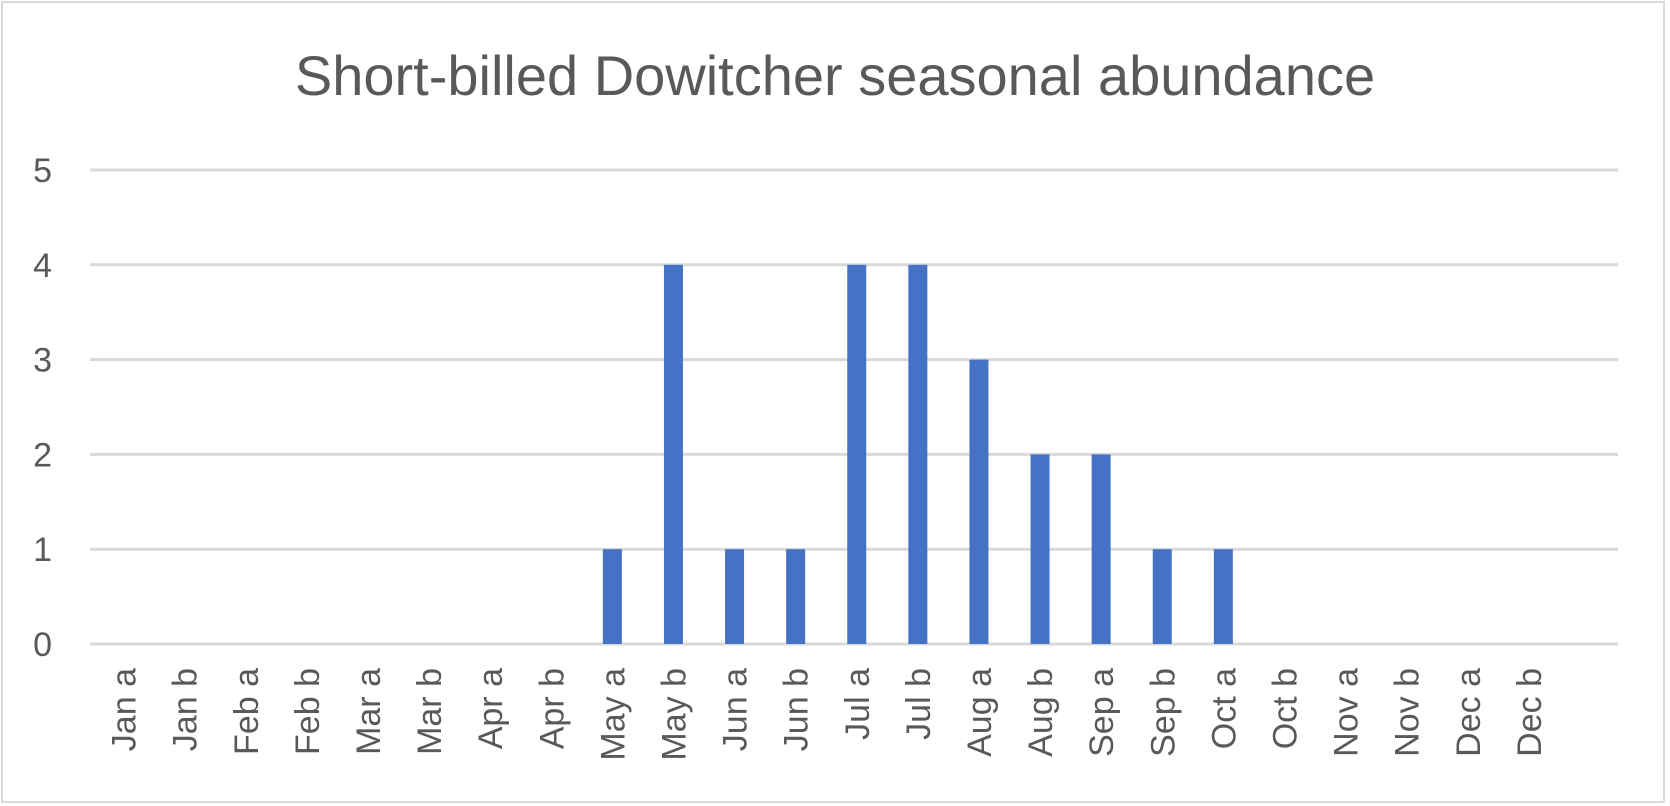  What do you see at coordinates (186, 709) in the screenshot?
I see `x-tick-label: Jan b` at bounding box center [186, 709].